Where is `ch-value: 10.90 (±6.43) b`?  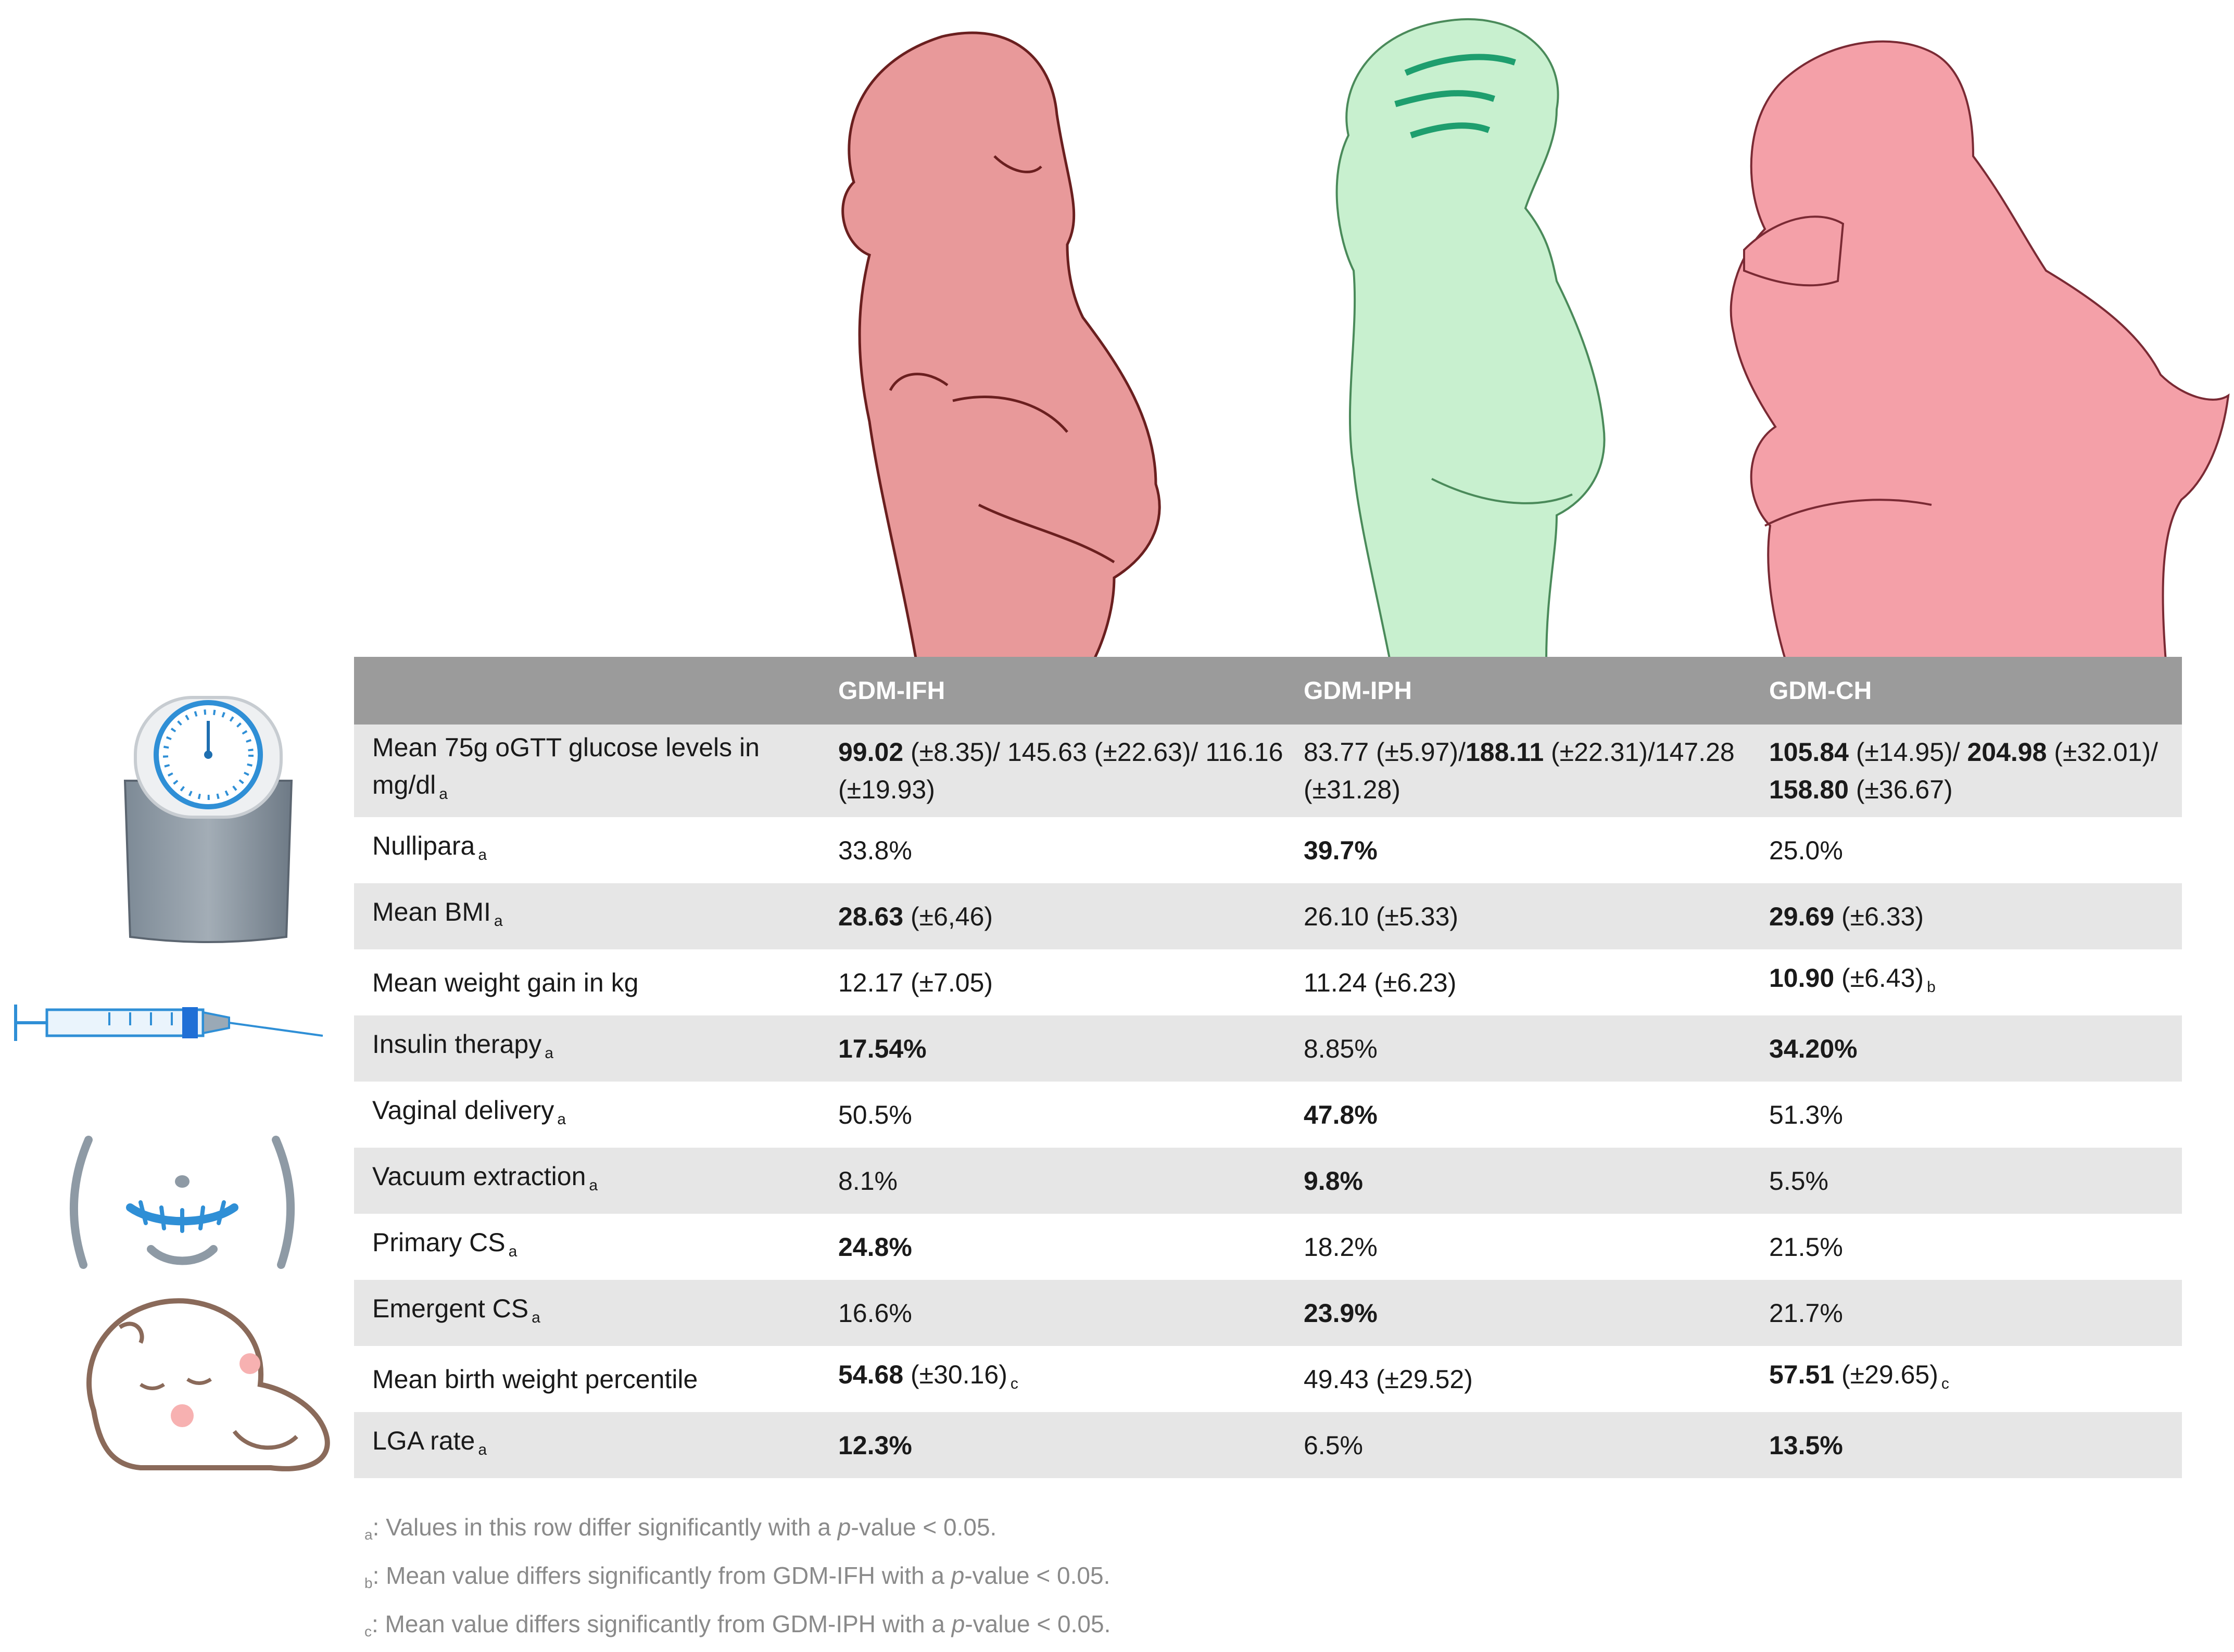 ch-value: 10.90 (±6.43) b is located at coordinates (1966, 982).